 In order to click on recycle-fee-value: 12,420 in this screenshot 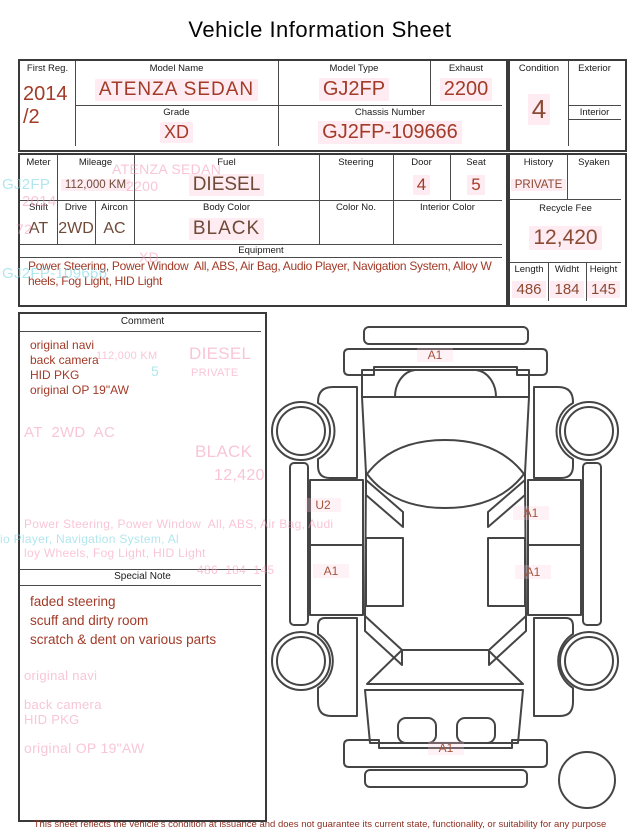, I will do `click(565, 237)`.